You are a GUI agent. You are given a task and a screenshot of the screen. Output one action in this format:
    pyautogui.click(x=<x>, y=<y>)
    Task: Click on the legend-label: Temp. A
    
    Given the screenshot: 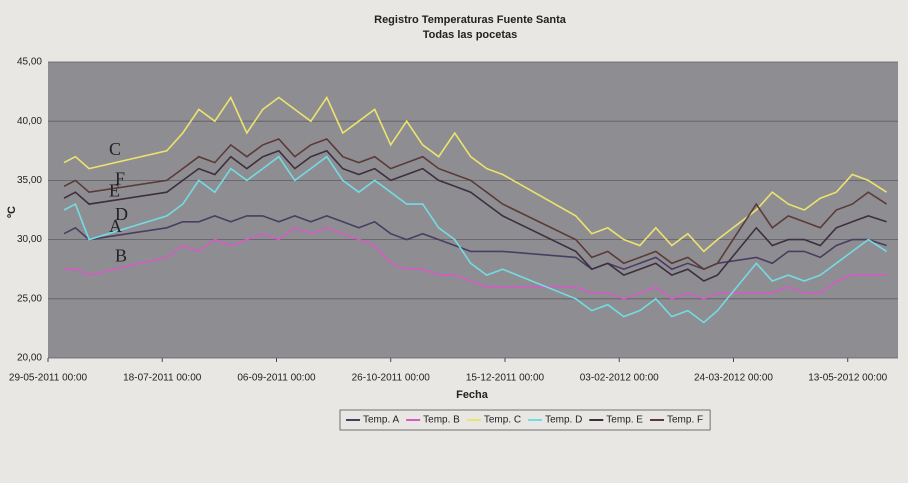 What is the action you would take?
    pyautogui.click(x=381, y=420)
    